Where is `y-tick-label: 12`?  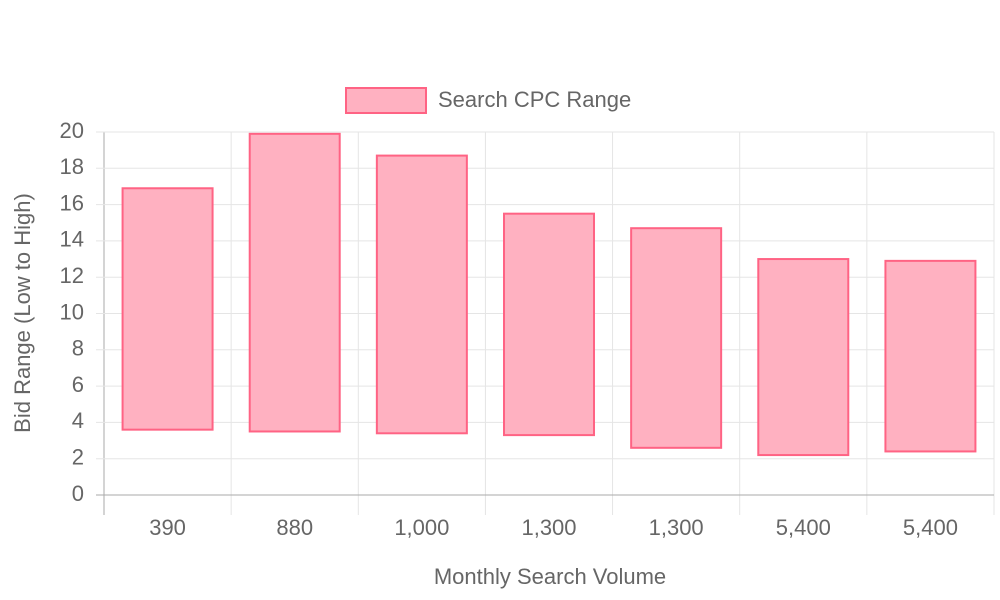 y-tick-label: 12 is located at coordinates (72, 275).